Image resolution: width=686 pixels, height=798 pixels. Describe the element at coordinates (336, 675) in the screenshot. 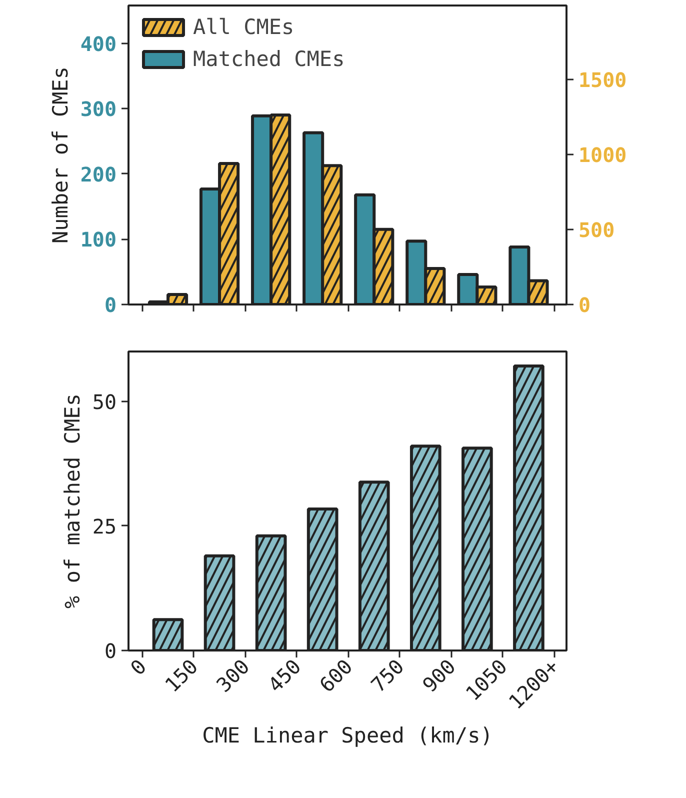

I see `x-tick-label: 600` at that location.